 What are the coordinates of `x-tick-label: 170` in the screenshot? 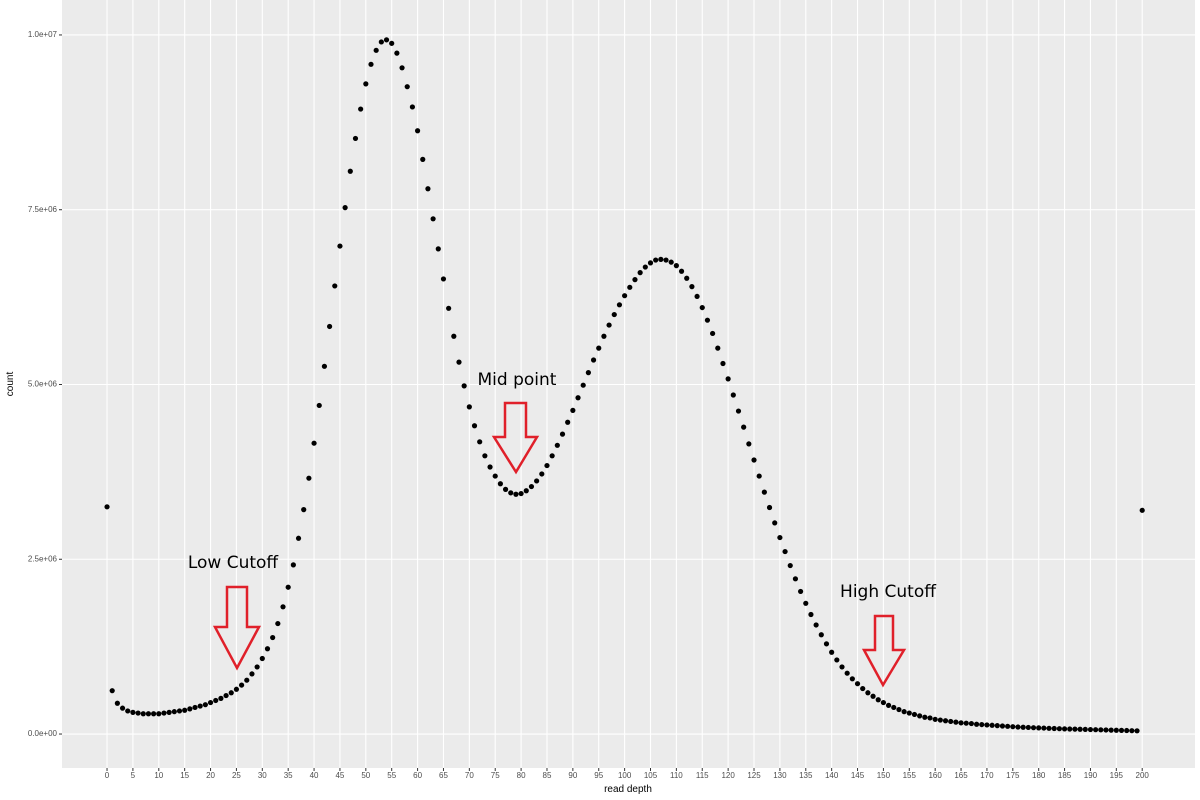 It's located at (987, 775).